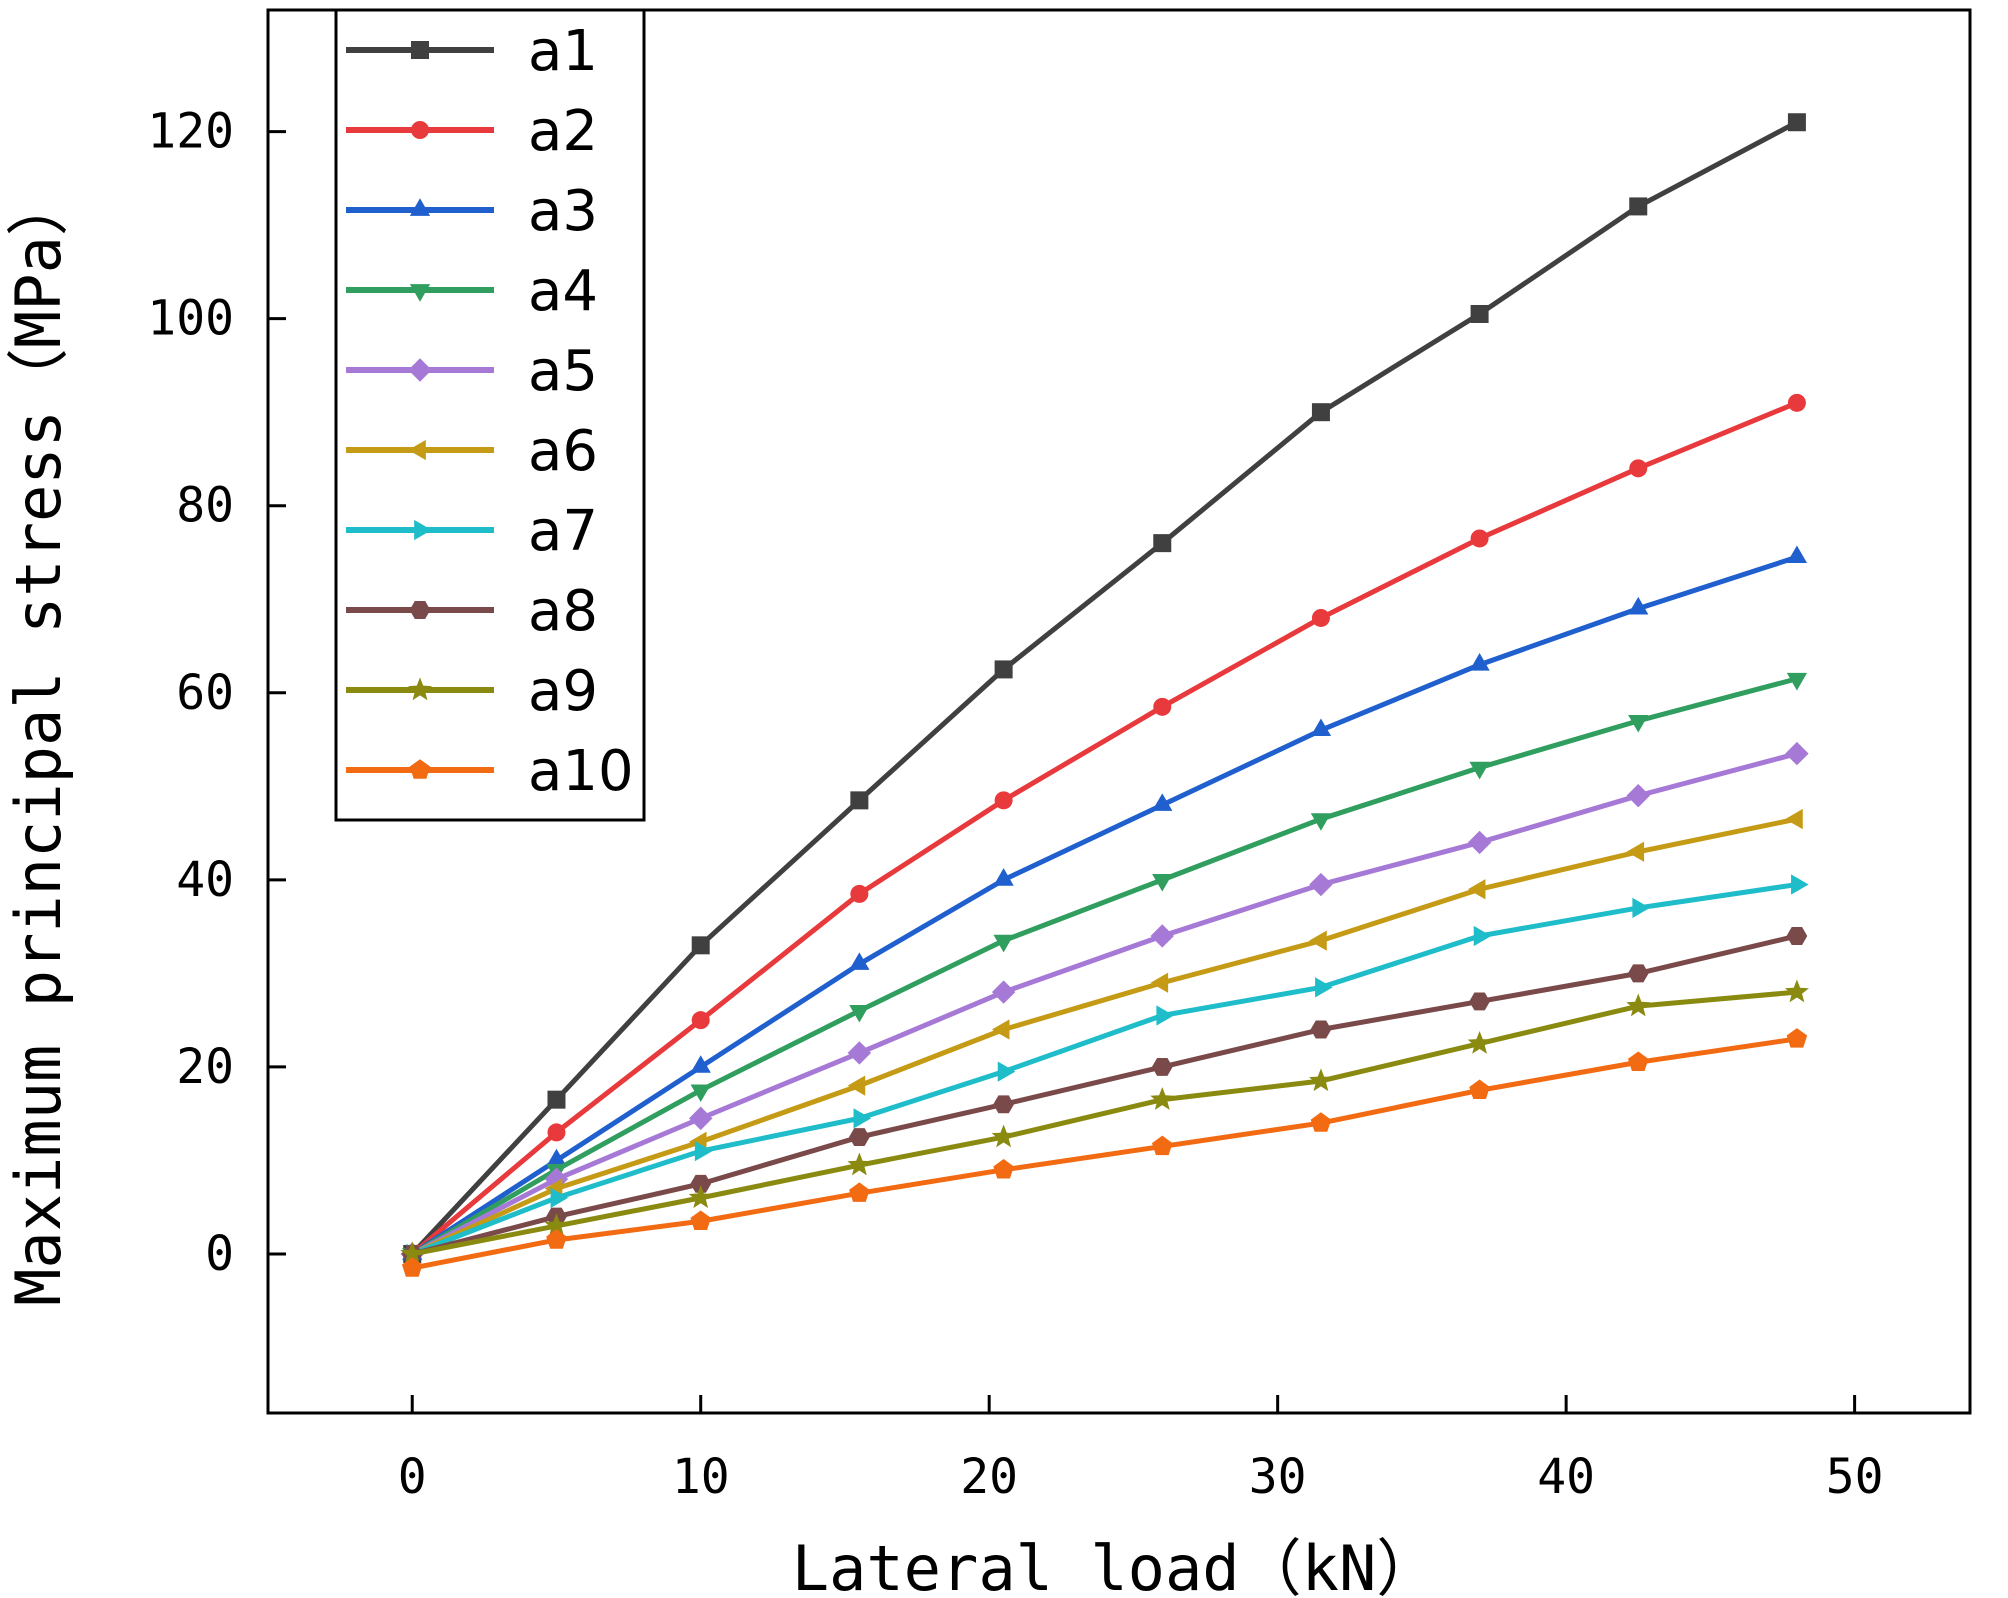  I want to click on legend-item-a4: a4, so click(472, 291).